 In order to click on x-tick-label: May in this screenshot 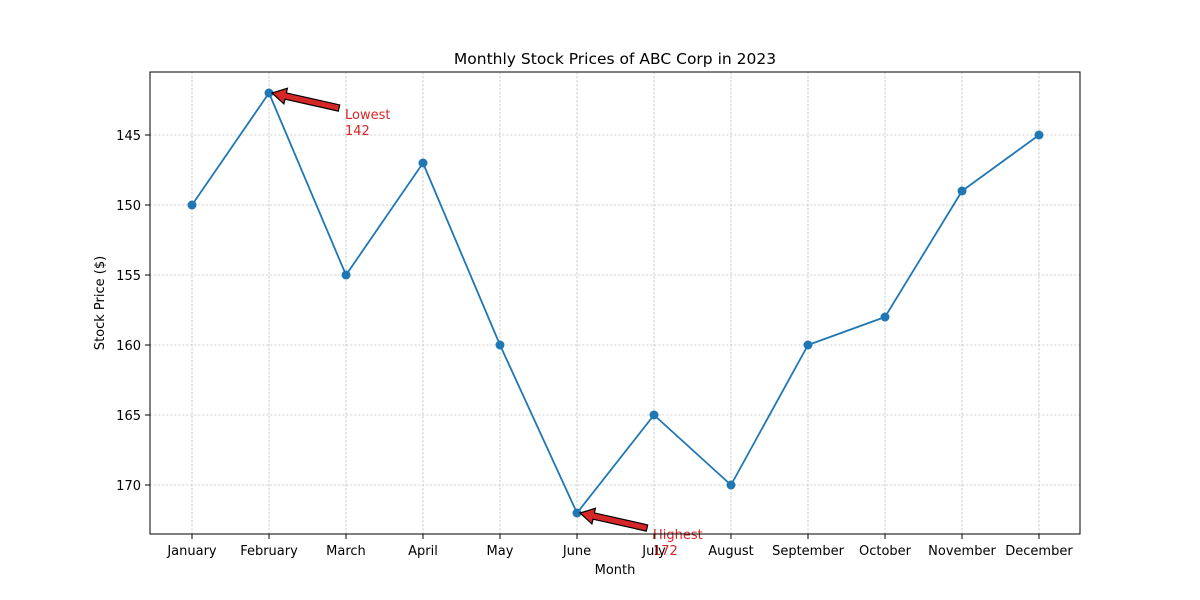, I will do `click(500, 551)`.